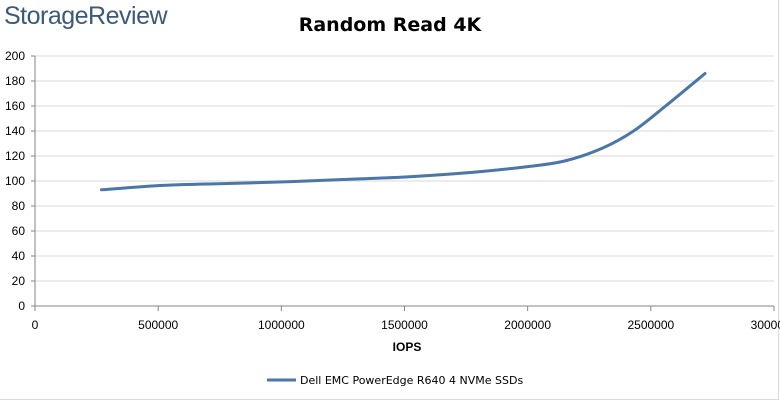 This screenshot has height=401, width=780. I want to click on y-tick-label: 120, so click(15, 156).